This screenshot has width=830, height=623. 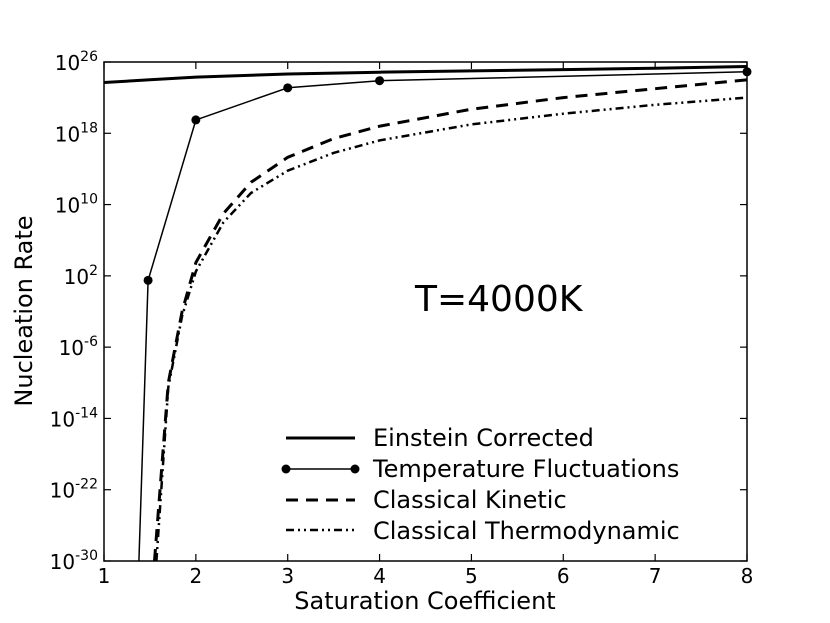 What do you see at coordinates (104, 576) in the screenshot?
I see `x-tick-label: 1` at bounding box center [104, 576].